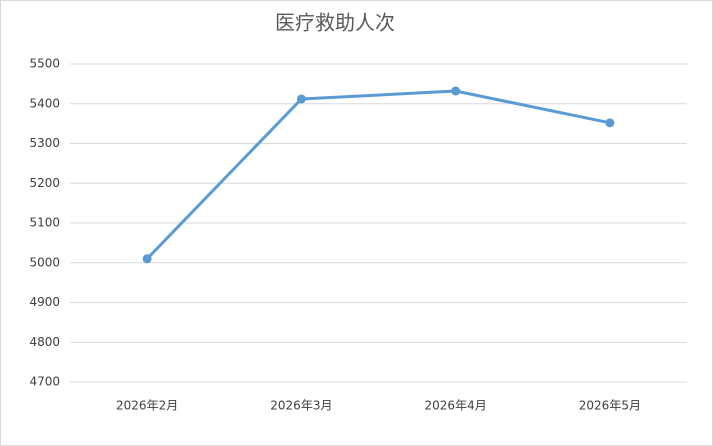 The width and height of the screenshot is (713, 446). What do you see at coordinates (44, 183) in the screenshot?
I see `y-tick-label: 5200` at bounding box center [44, 183].